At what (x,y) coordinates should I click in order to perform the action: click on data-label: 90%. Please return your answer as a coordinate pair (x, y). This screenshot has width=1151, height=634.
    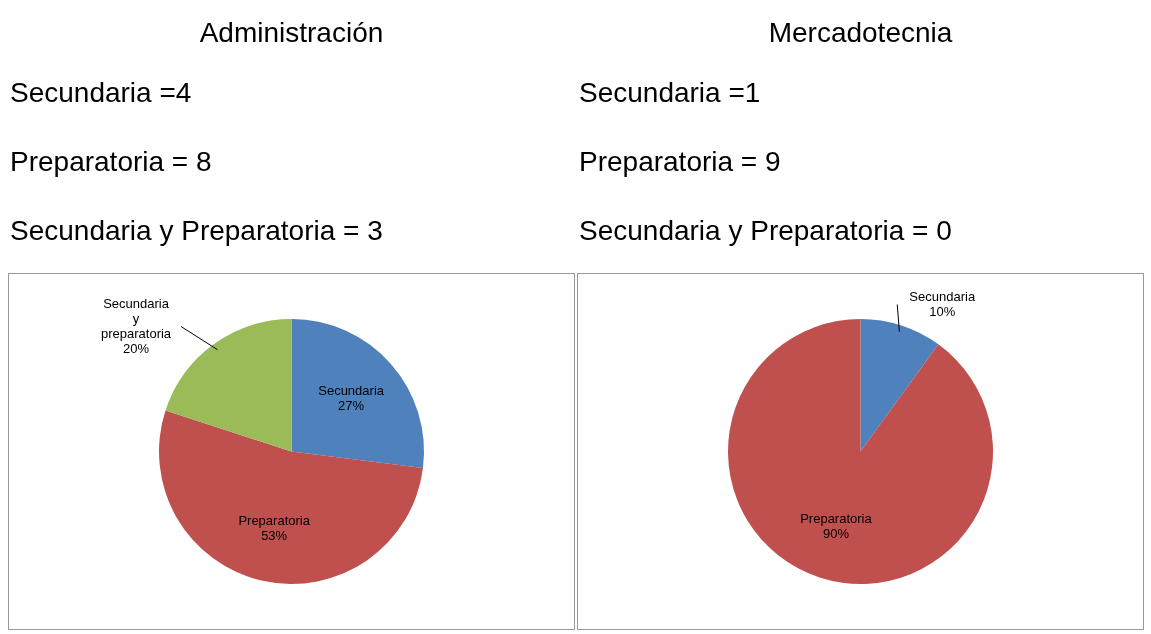
    Looking at the image, I should click on (836, 534).